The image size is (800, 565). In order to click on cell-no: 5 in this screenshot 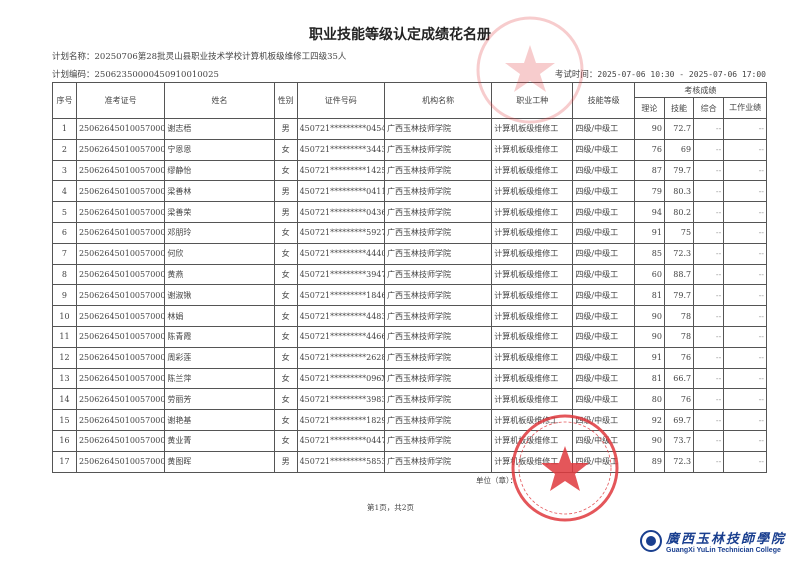, I will do `click(64, 212)`.